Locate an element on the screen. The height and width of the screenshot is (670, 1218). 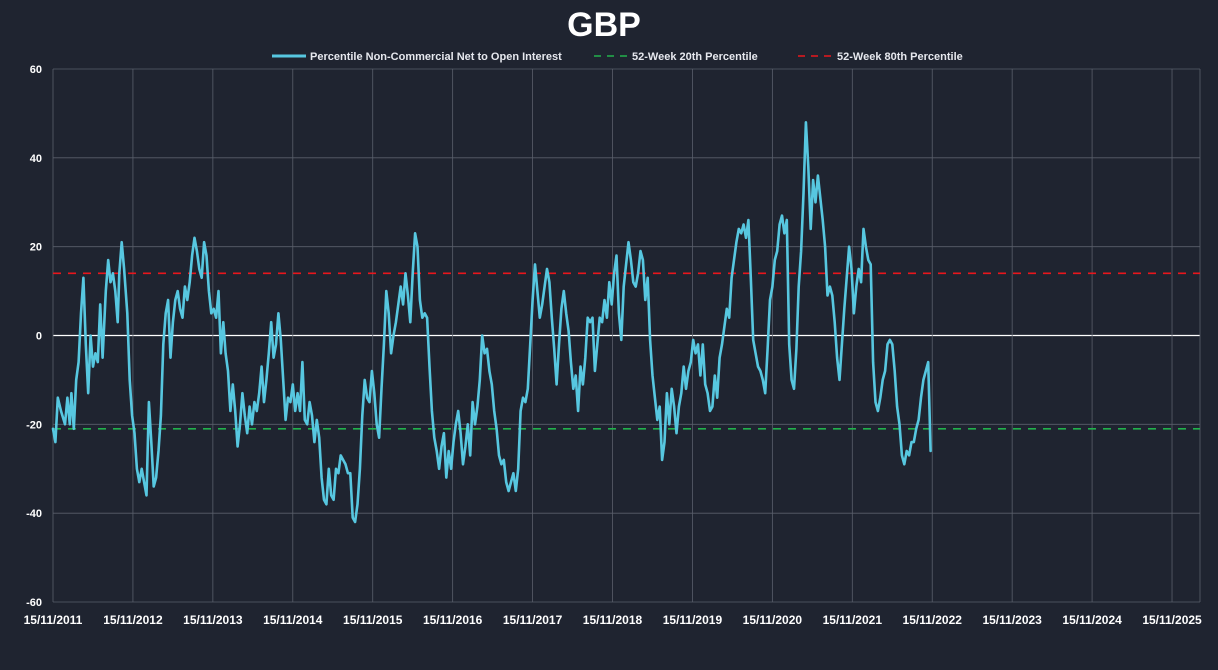
x-tick-label: 15/11/2018 is located at coordinates (613, 620).